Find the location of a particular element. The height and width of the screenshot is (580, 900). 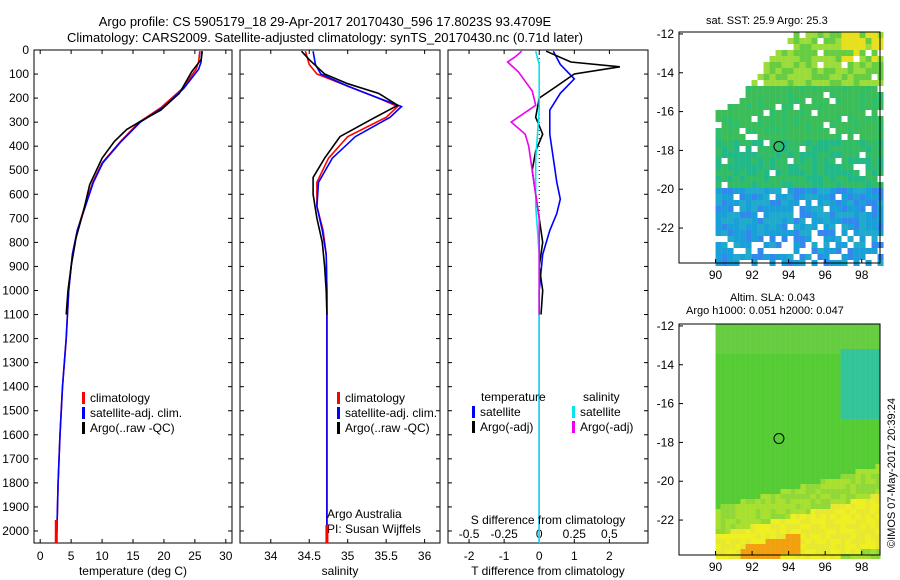

map-x-tick-label: 94 is located at coordinates (789, 567).